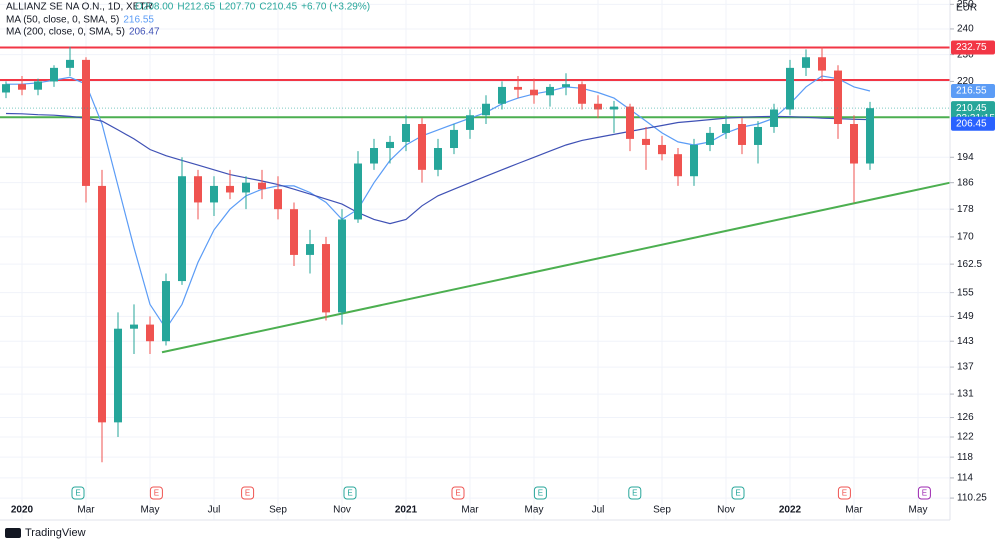  I want to click on x-tick-label: Jul, so click(598, 510).